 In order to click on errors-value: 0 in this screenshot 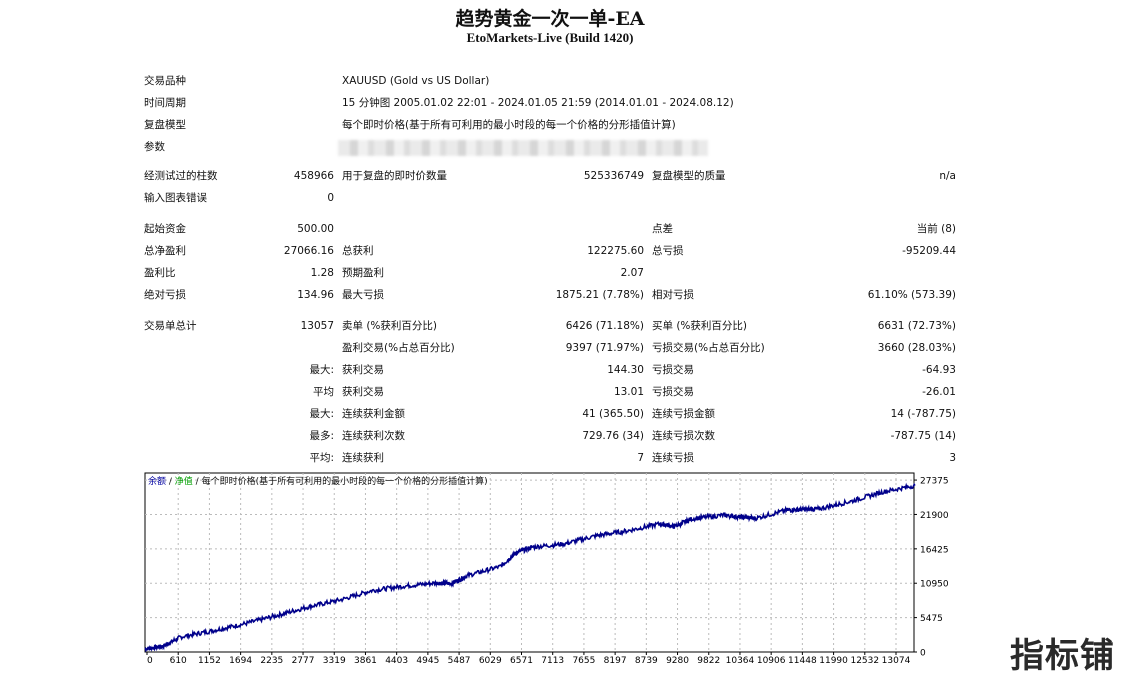, I will do `click(330, 198)`.